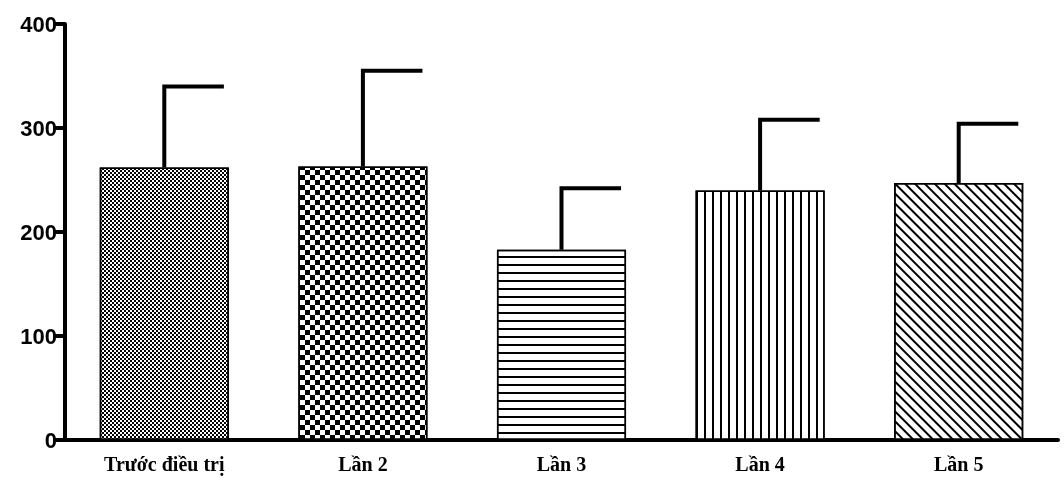 The width and height of the screenshot is (1064, 495). What do you see at coordinates (50, 440) in the screenshot?
I see `y-tick-label: 0` at bounding box center [50, 440].